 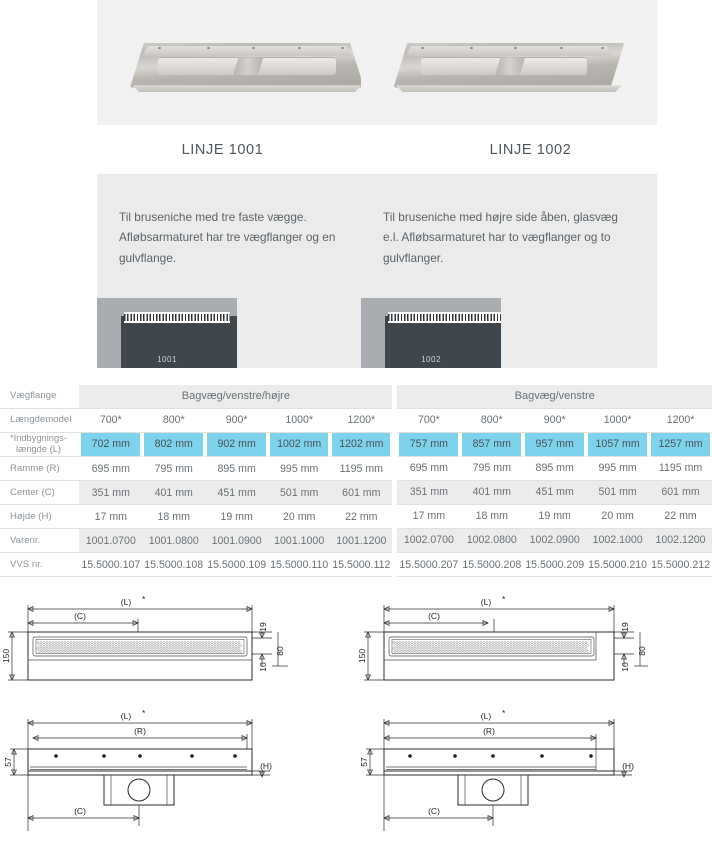 I want to click on cell: 501 mm, so click(x=299, y=493).